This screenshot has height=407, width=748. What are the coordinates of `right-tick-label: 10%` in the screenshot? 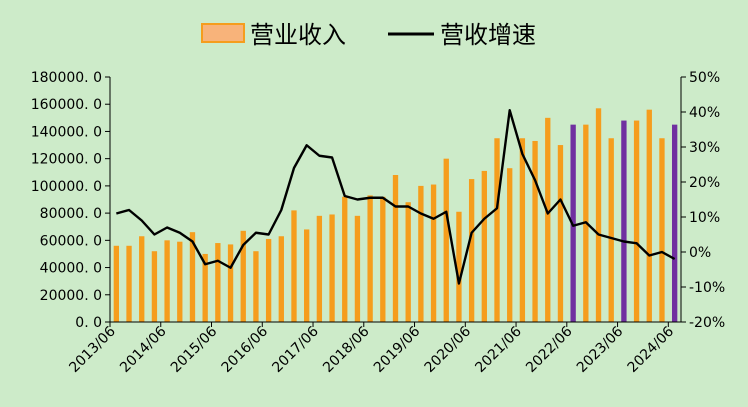 It's located at (704, 218).